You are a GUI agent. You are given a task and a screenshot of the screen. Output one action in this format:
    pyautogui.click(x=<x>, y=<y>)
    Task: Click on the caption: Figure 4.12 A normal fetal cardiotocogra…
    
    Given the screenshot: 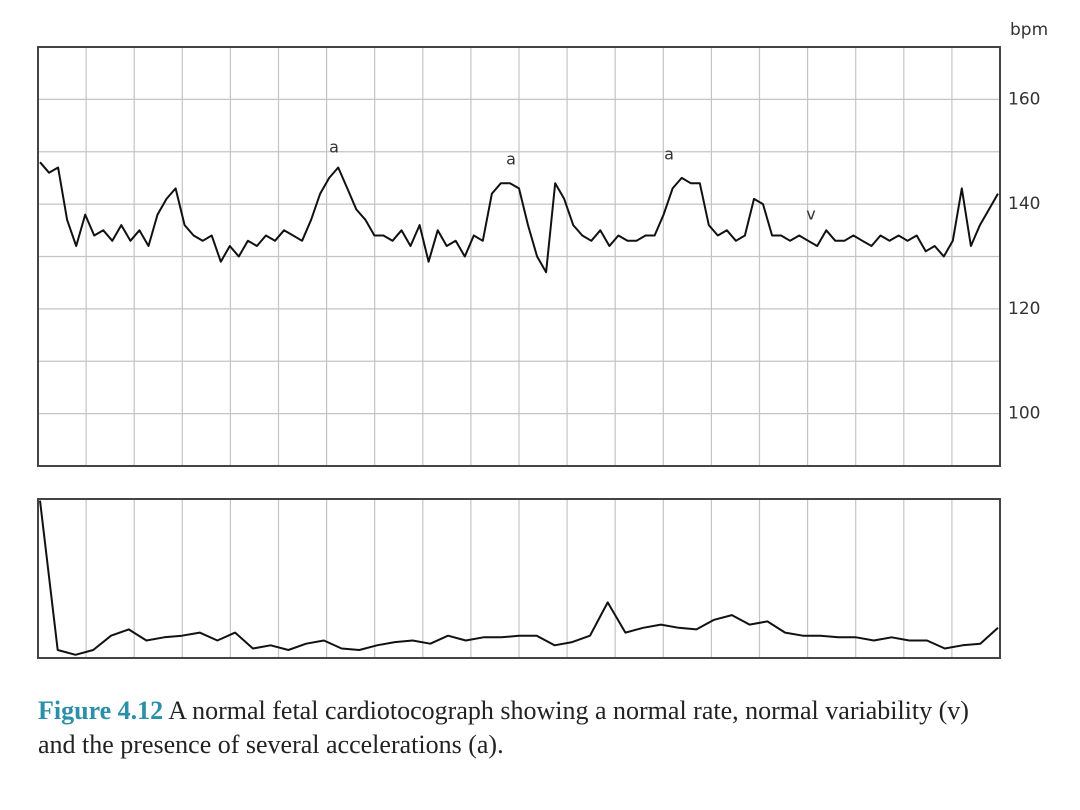 What is the action you would take?
    pyautogui.click(x=518, y=728)
    